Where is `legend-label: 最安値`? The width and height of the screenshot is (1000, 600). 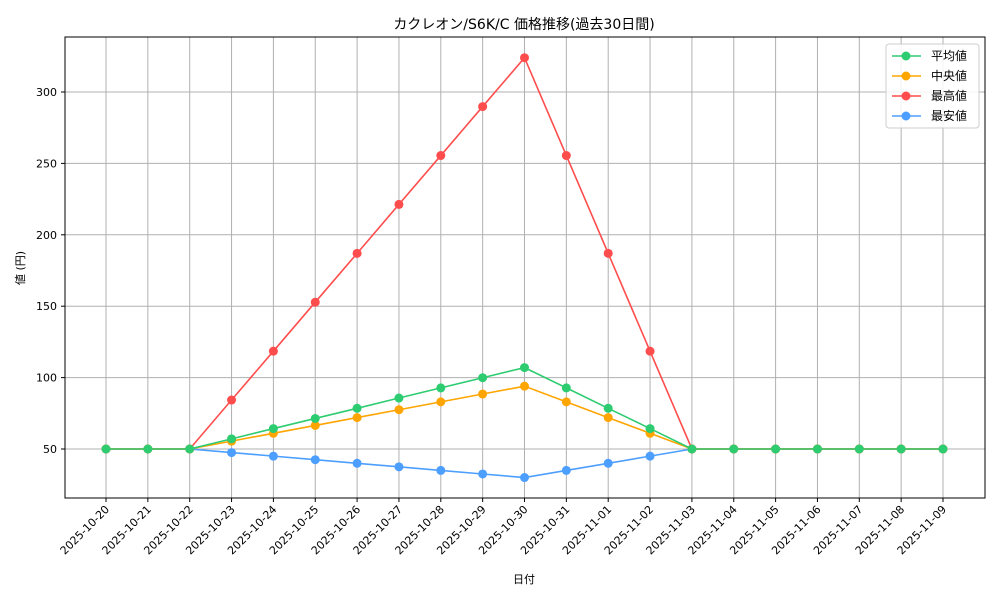 legend-label: 最安値 is located at coordinates (949, 115).